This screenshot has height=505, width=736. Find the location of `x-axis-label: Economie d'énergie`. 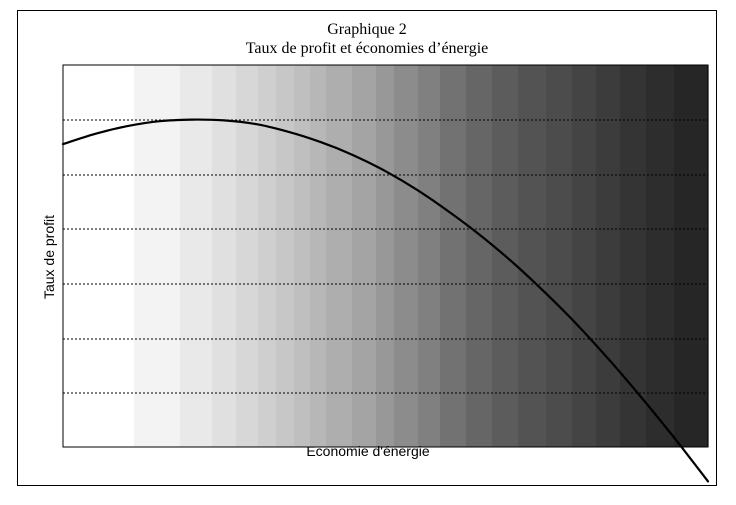

x-axis-label: Economie d'énergie is located at coordinates (368, 451).